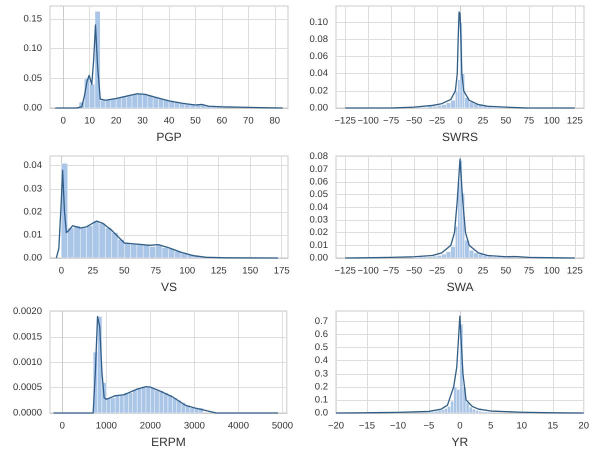 The width and height of the screenshot is (592, 451). I want to click on x-tick-label: 150, so click(250, 271).